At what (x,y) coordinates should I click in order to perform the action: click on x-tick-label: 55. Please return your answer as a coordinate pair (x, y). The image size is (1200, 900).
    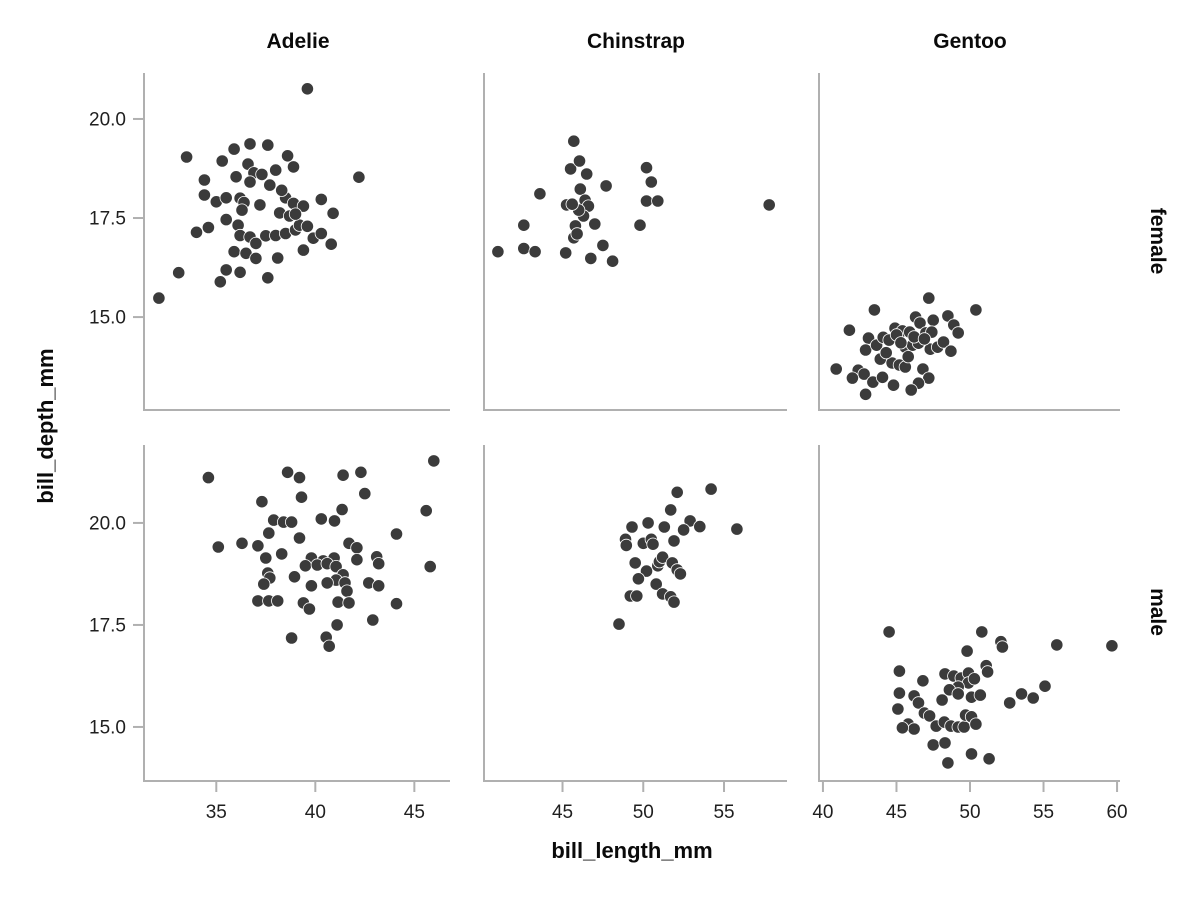
    Looking at the image, I should click on (723, 812).